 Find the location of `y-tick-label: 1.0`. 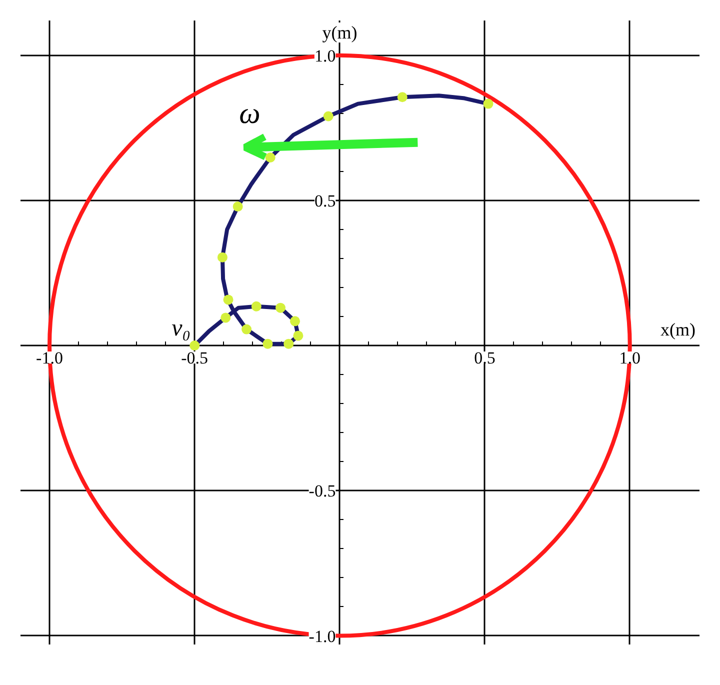

y-tick-label: 1.0 is located at coordinates (325, 56).